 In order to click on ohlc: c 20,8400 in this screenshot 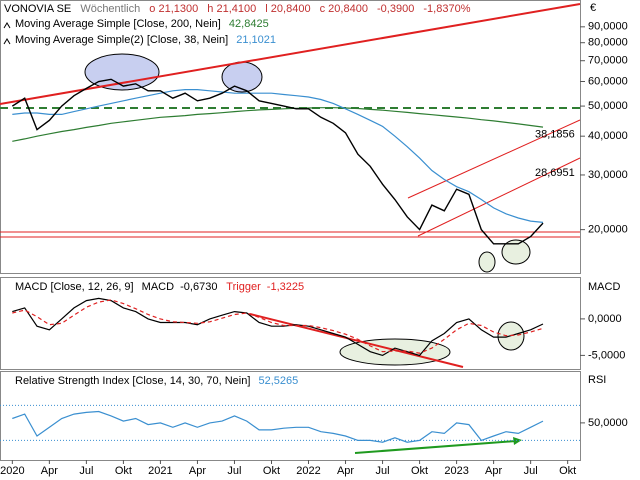, I will do `click(344, 9)`.